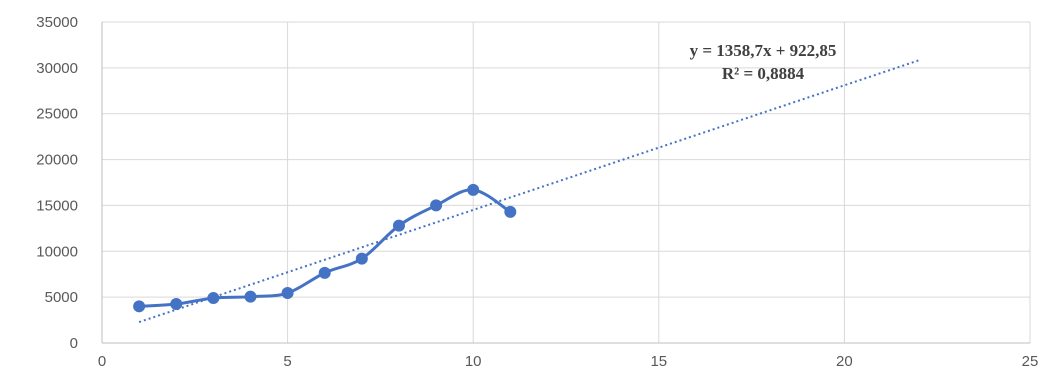 This screenshot has width=1048, height=369. I want to click on y-tick-label: 20000, so click(57, 160).